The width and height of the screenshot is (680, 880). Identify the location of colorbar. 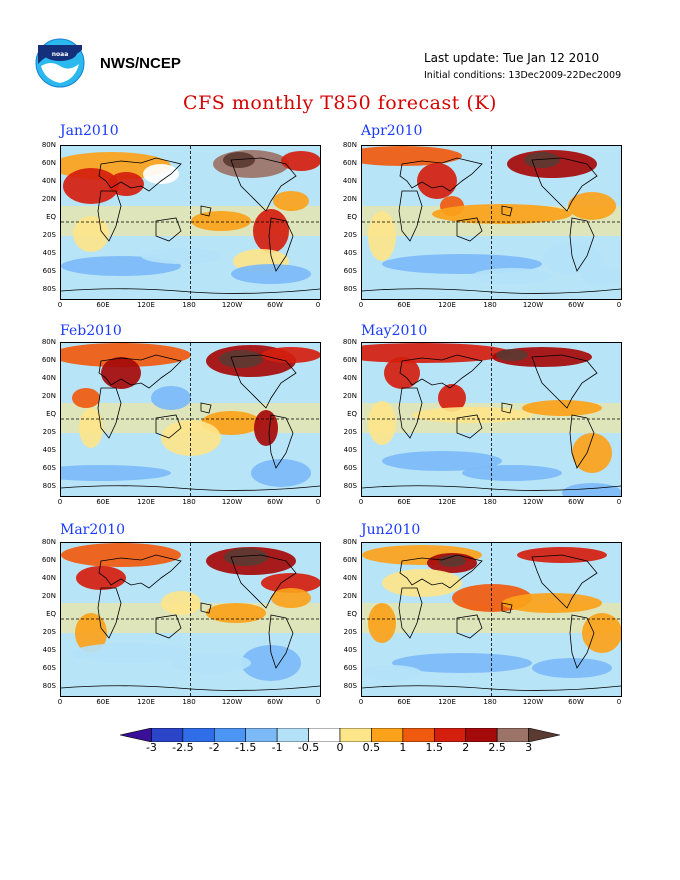
(340, 735).